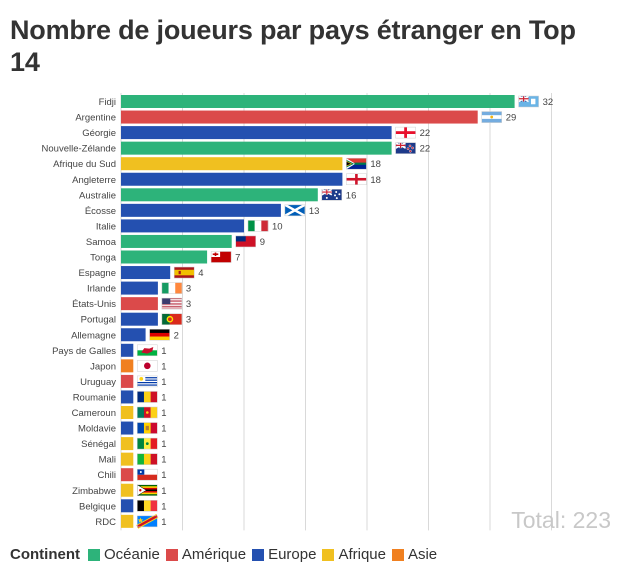 The width and height of the screenshot is (621, 565). I want to click on category-label: Australie, so click(97, 195).